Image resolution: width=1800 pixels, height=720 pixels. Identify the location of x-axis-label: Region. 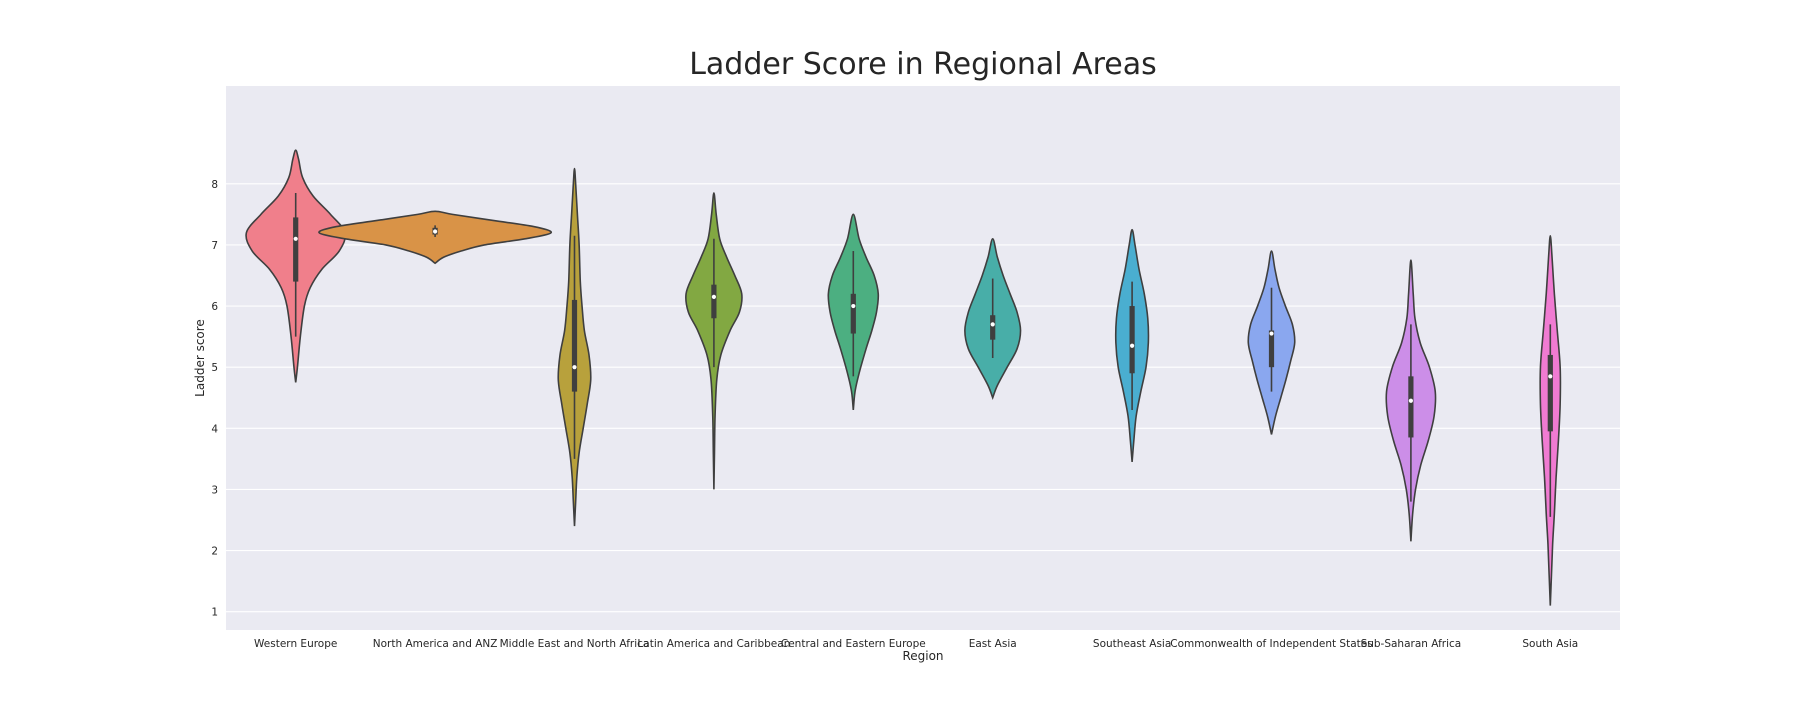
(922, 656).